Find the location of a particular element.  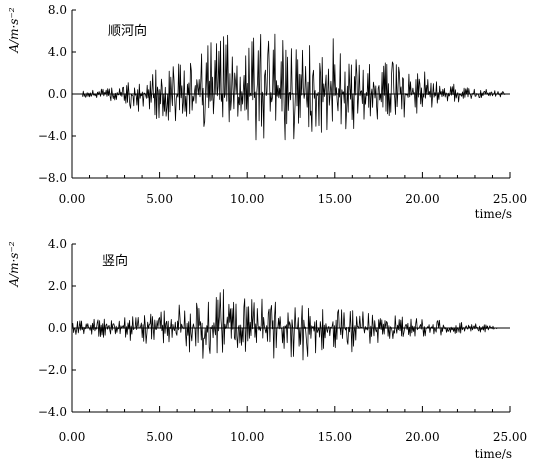

panel-annotation: 顺河向 is located at coordinates (127, 31).